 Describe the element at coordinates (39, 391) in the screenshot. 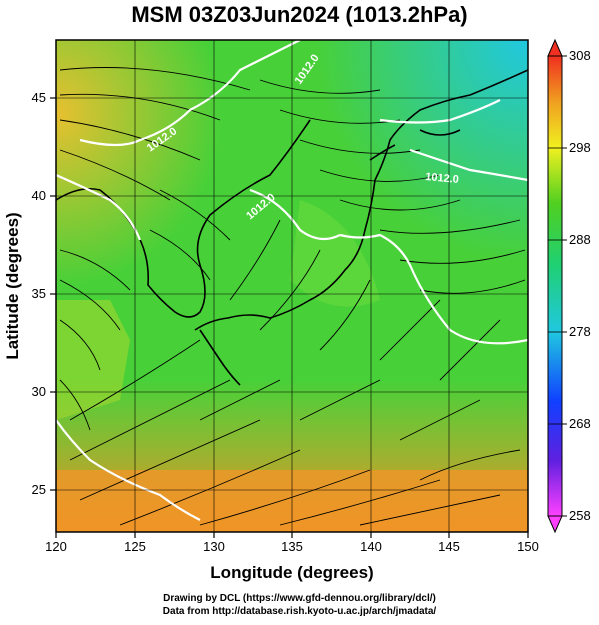

I see `y-tick-label: 30` at that location.